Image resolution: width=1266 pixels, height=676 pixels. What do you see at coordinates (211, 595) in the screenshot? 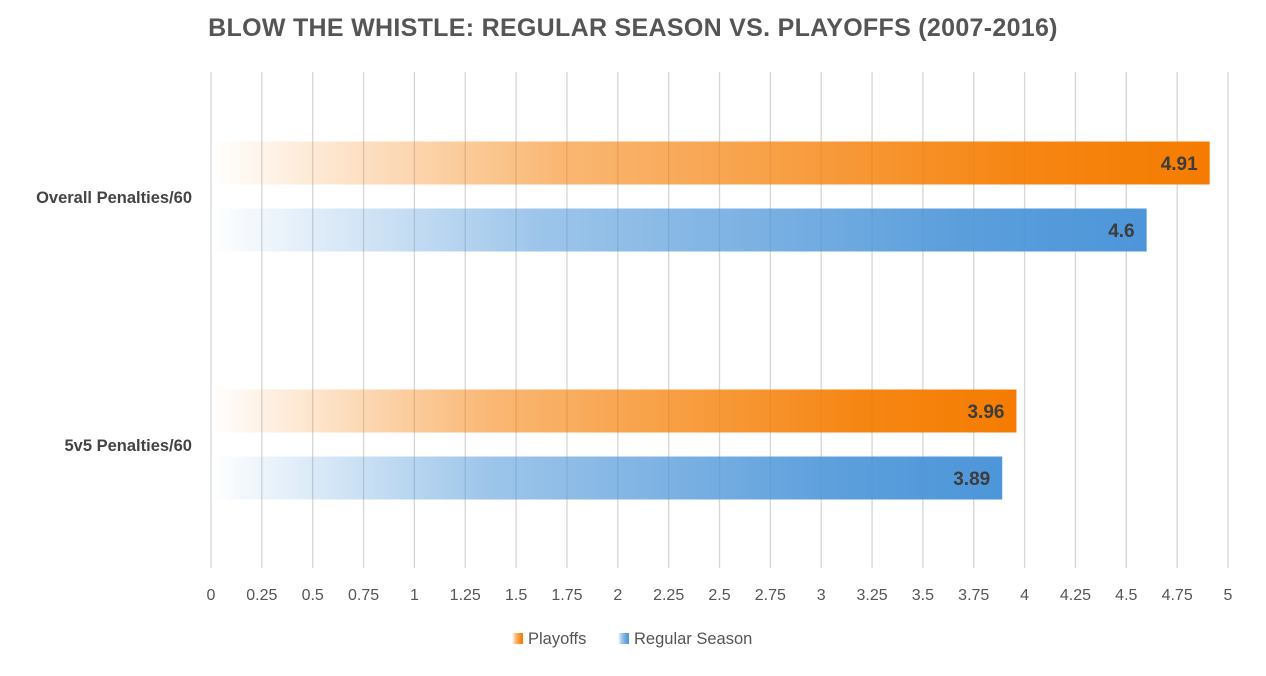
I see `x-tick-label: 0` at bounding box center [211, 595].